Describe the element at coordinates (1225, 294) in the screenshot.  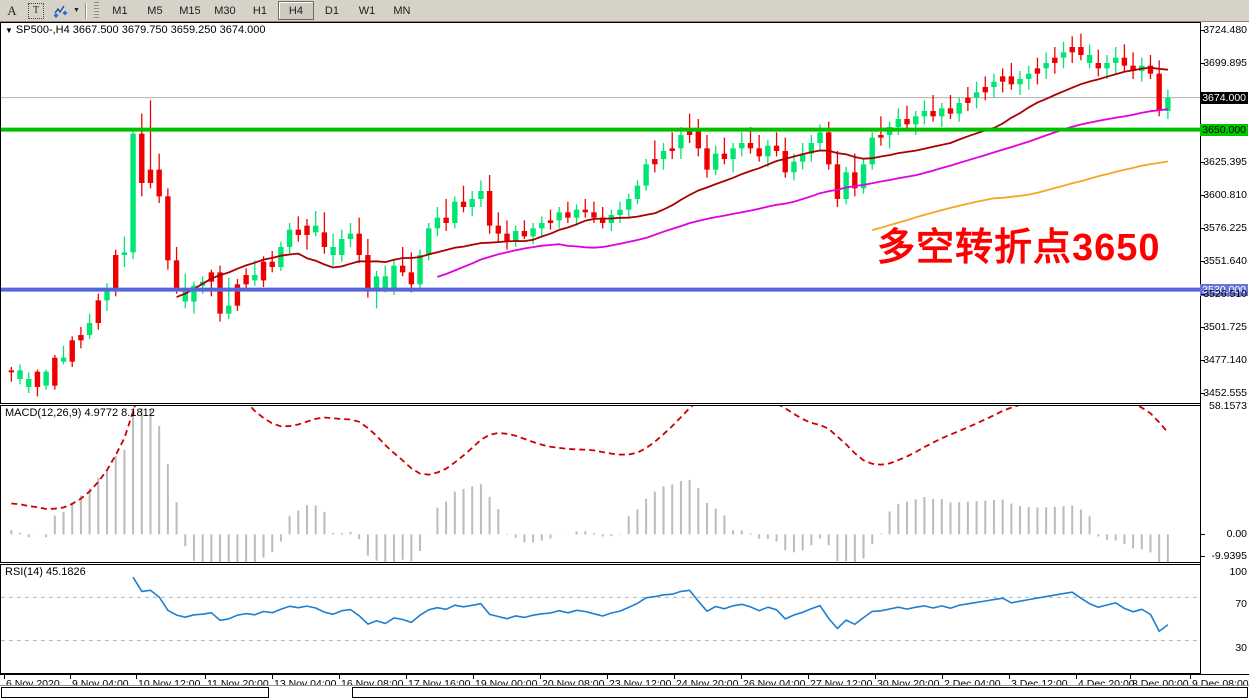
I see `price-axis-label-3526-510: 3526.510` at that location.